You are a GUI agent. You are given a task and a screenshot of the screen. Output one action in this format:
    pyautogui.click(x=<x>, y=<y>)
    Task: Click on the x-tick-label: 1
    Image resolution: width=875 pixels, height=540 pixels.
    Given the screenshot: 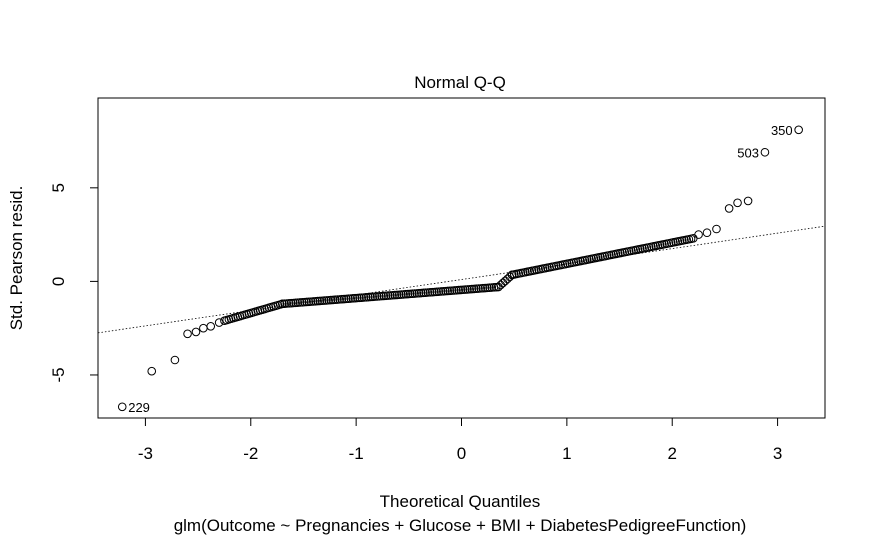 What is the action you would take?
    pyautogui.click(x=566, y=453)
    